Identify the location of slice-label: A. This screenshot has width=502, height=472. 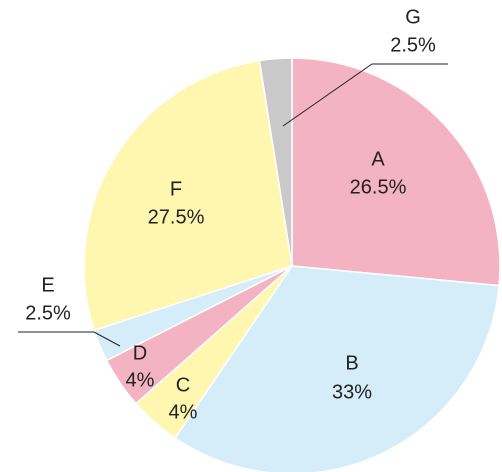
(378, 159).